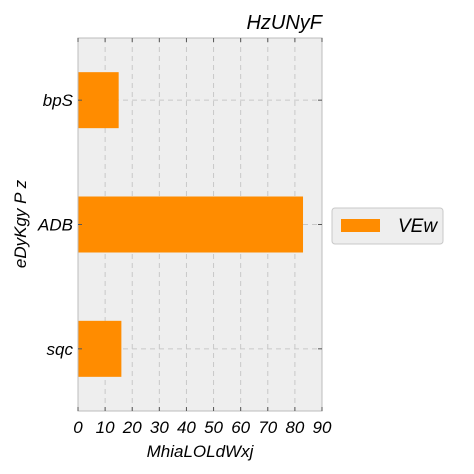 This screenshot has width=474, height=474. I want to click on y-tick-label: bpS, so click(58, 100).